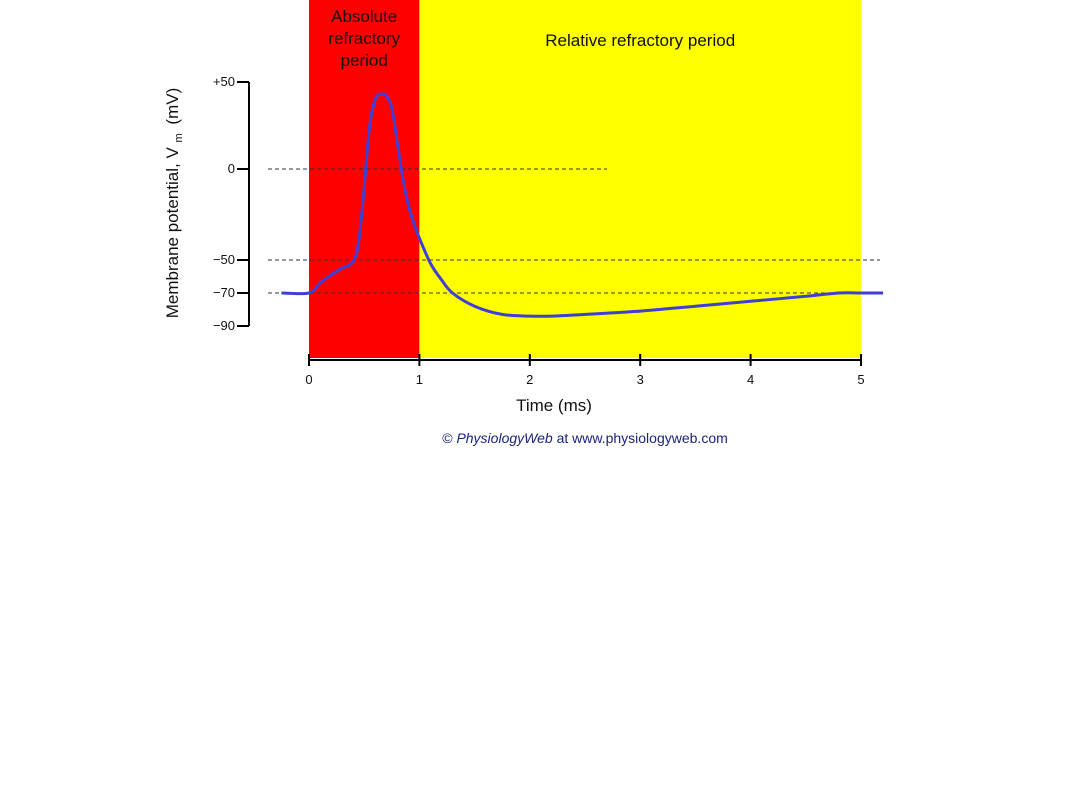  I want to click on y-axis-label-unit: (mV), so click(172, 106).